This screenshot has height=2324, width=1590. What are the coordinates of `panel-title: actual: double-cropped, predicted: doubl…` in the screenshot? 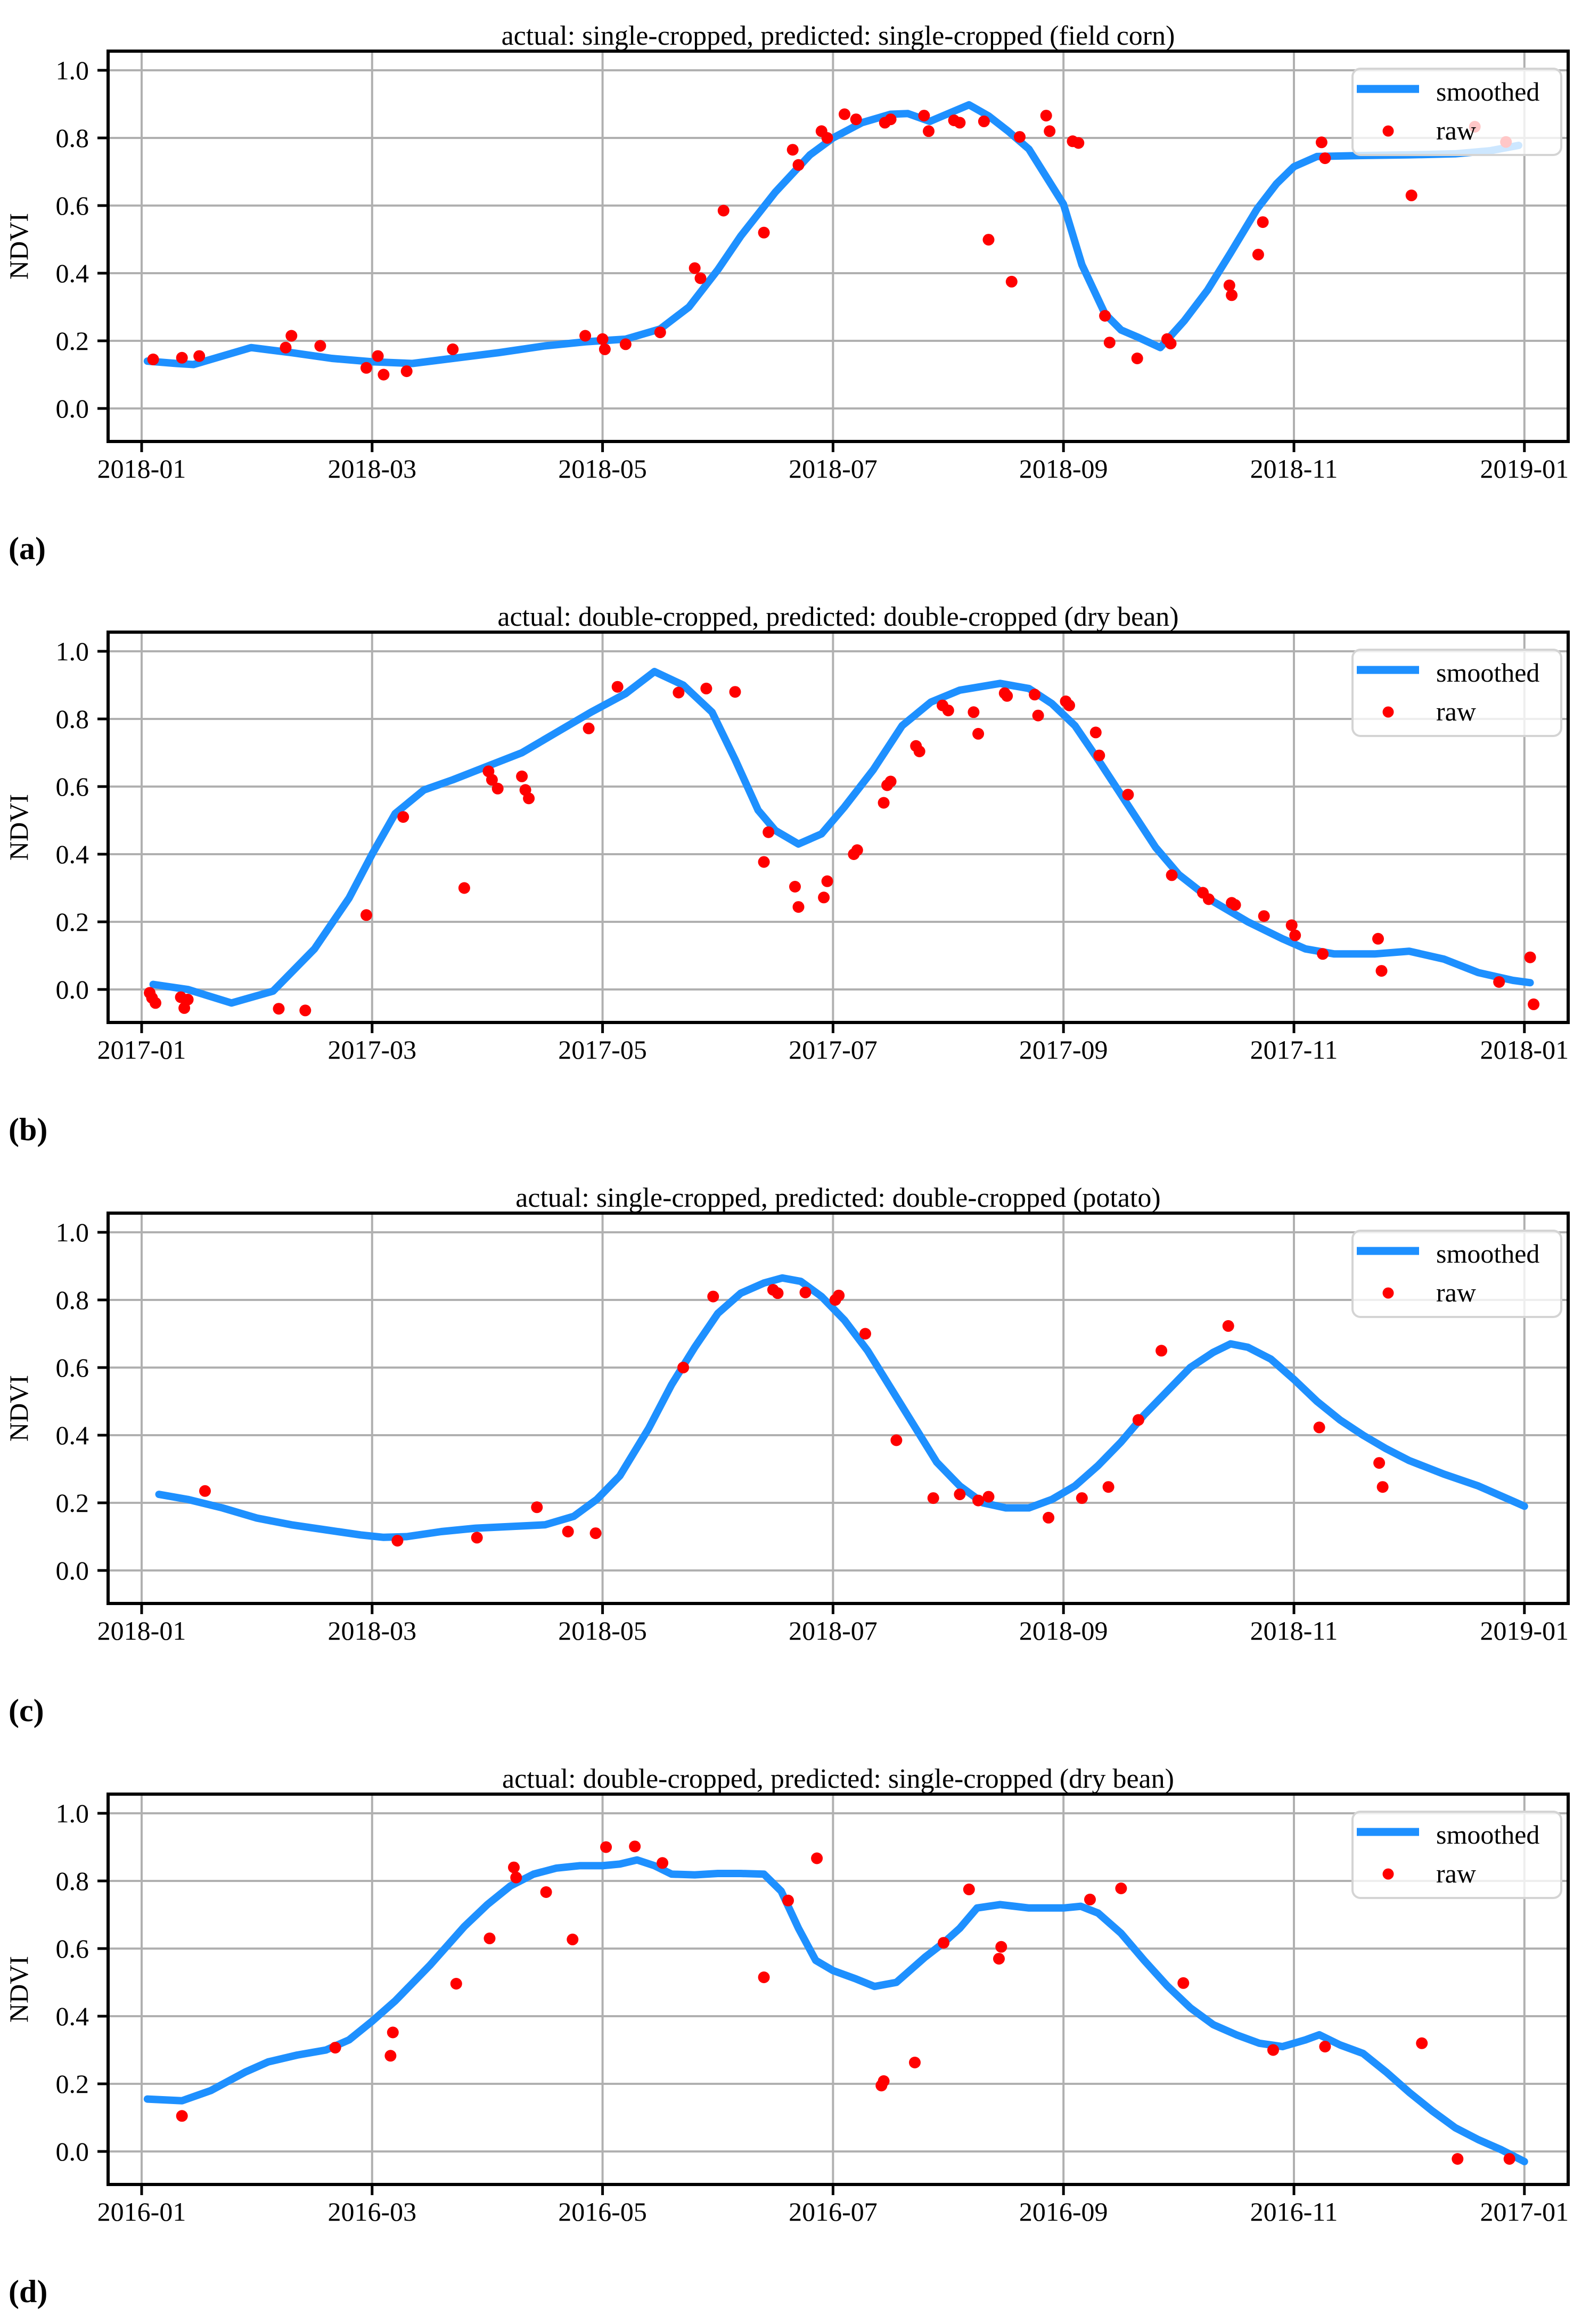 It's located at (837, 617).